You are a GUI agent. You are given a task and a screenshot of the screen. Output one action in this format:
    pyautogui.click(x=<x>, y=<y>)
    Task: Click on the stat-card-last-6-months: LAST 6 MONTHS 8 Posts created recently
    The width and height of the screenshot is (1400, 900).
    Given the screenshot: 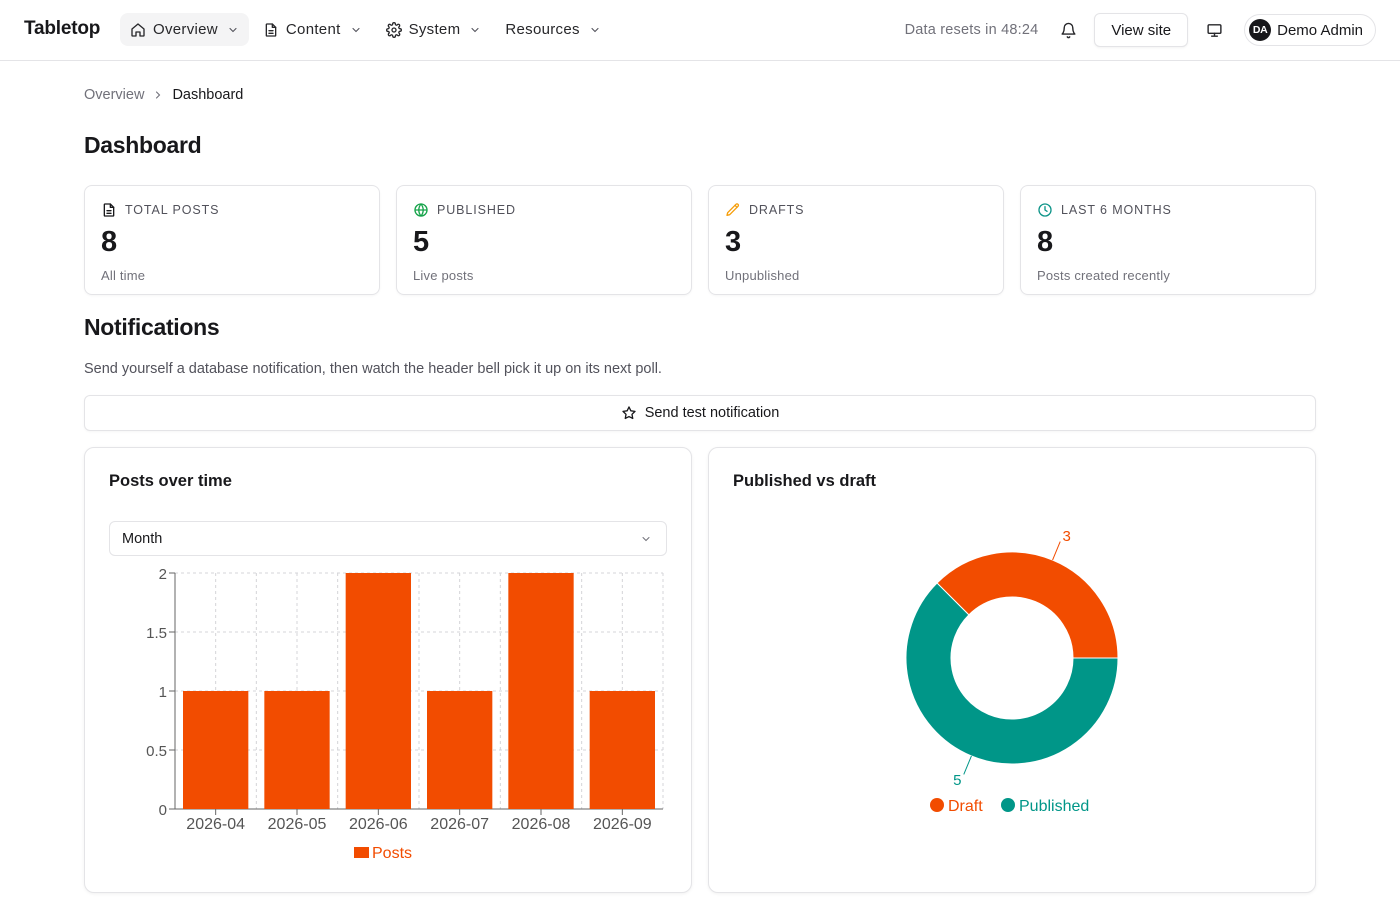 What is the action you would take?
    pyautogui.click(x=1168, y=240)
    